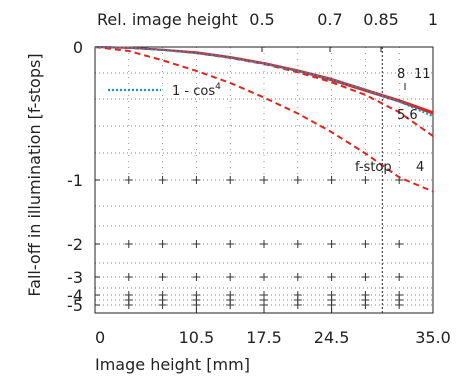 The width and height of the screenshot is (459, 381). I want to click on top-tick-label: 0.5, so click(261, 19).